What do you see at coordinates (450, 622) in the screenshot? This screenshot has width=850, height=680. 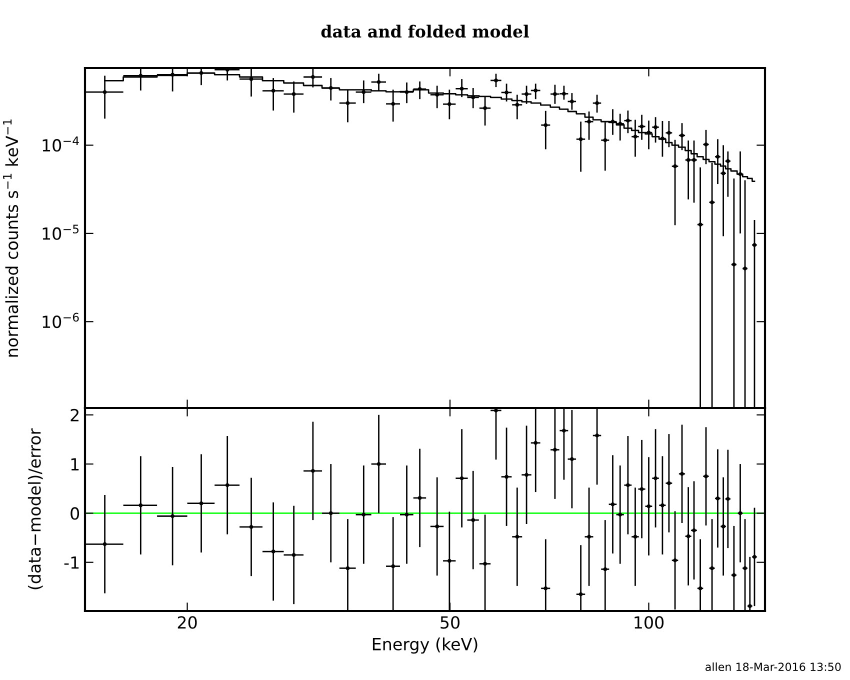 I see `x-tick-label: 50` at bounding box center [450, 622].